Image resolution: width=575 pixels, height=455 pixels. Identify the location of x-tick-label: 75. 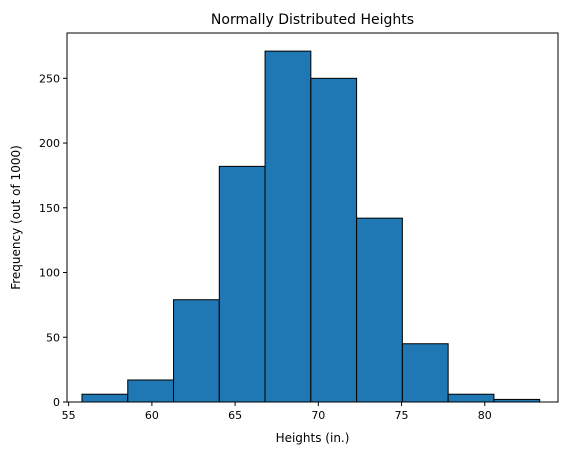
(402, 415).